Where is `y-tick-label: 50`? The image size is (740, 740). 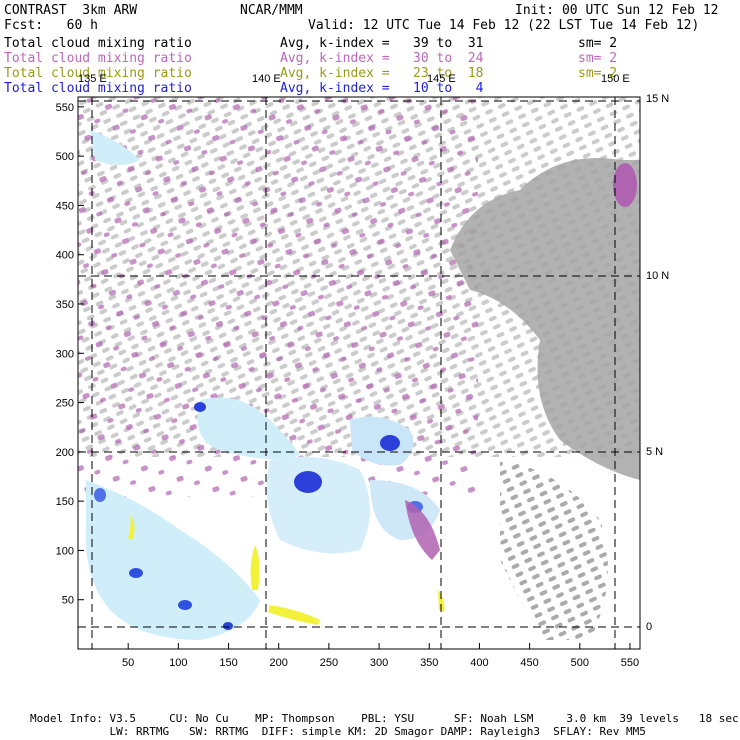
y-tick-label: 50 is located at coordinates (68, 601).